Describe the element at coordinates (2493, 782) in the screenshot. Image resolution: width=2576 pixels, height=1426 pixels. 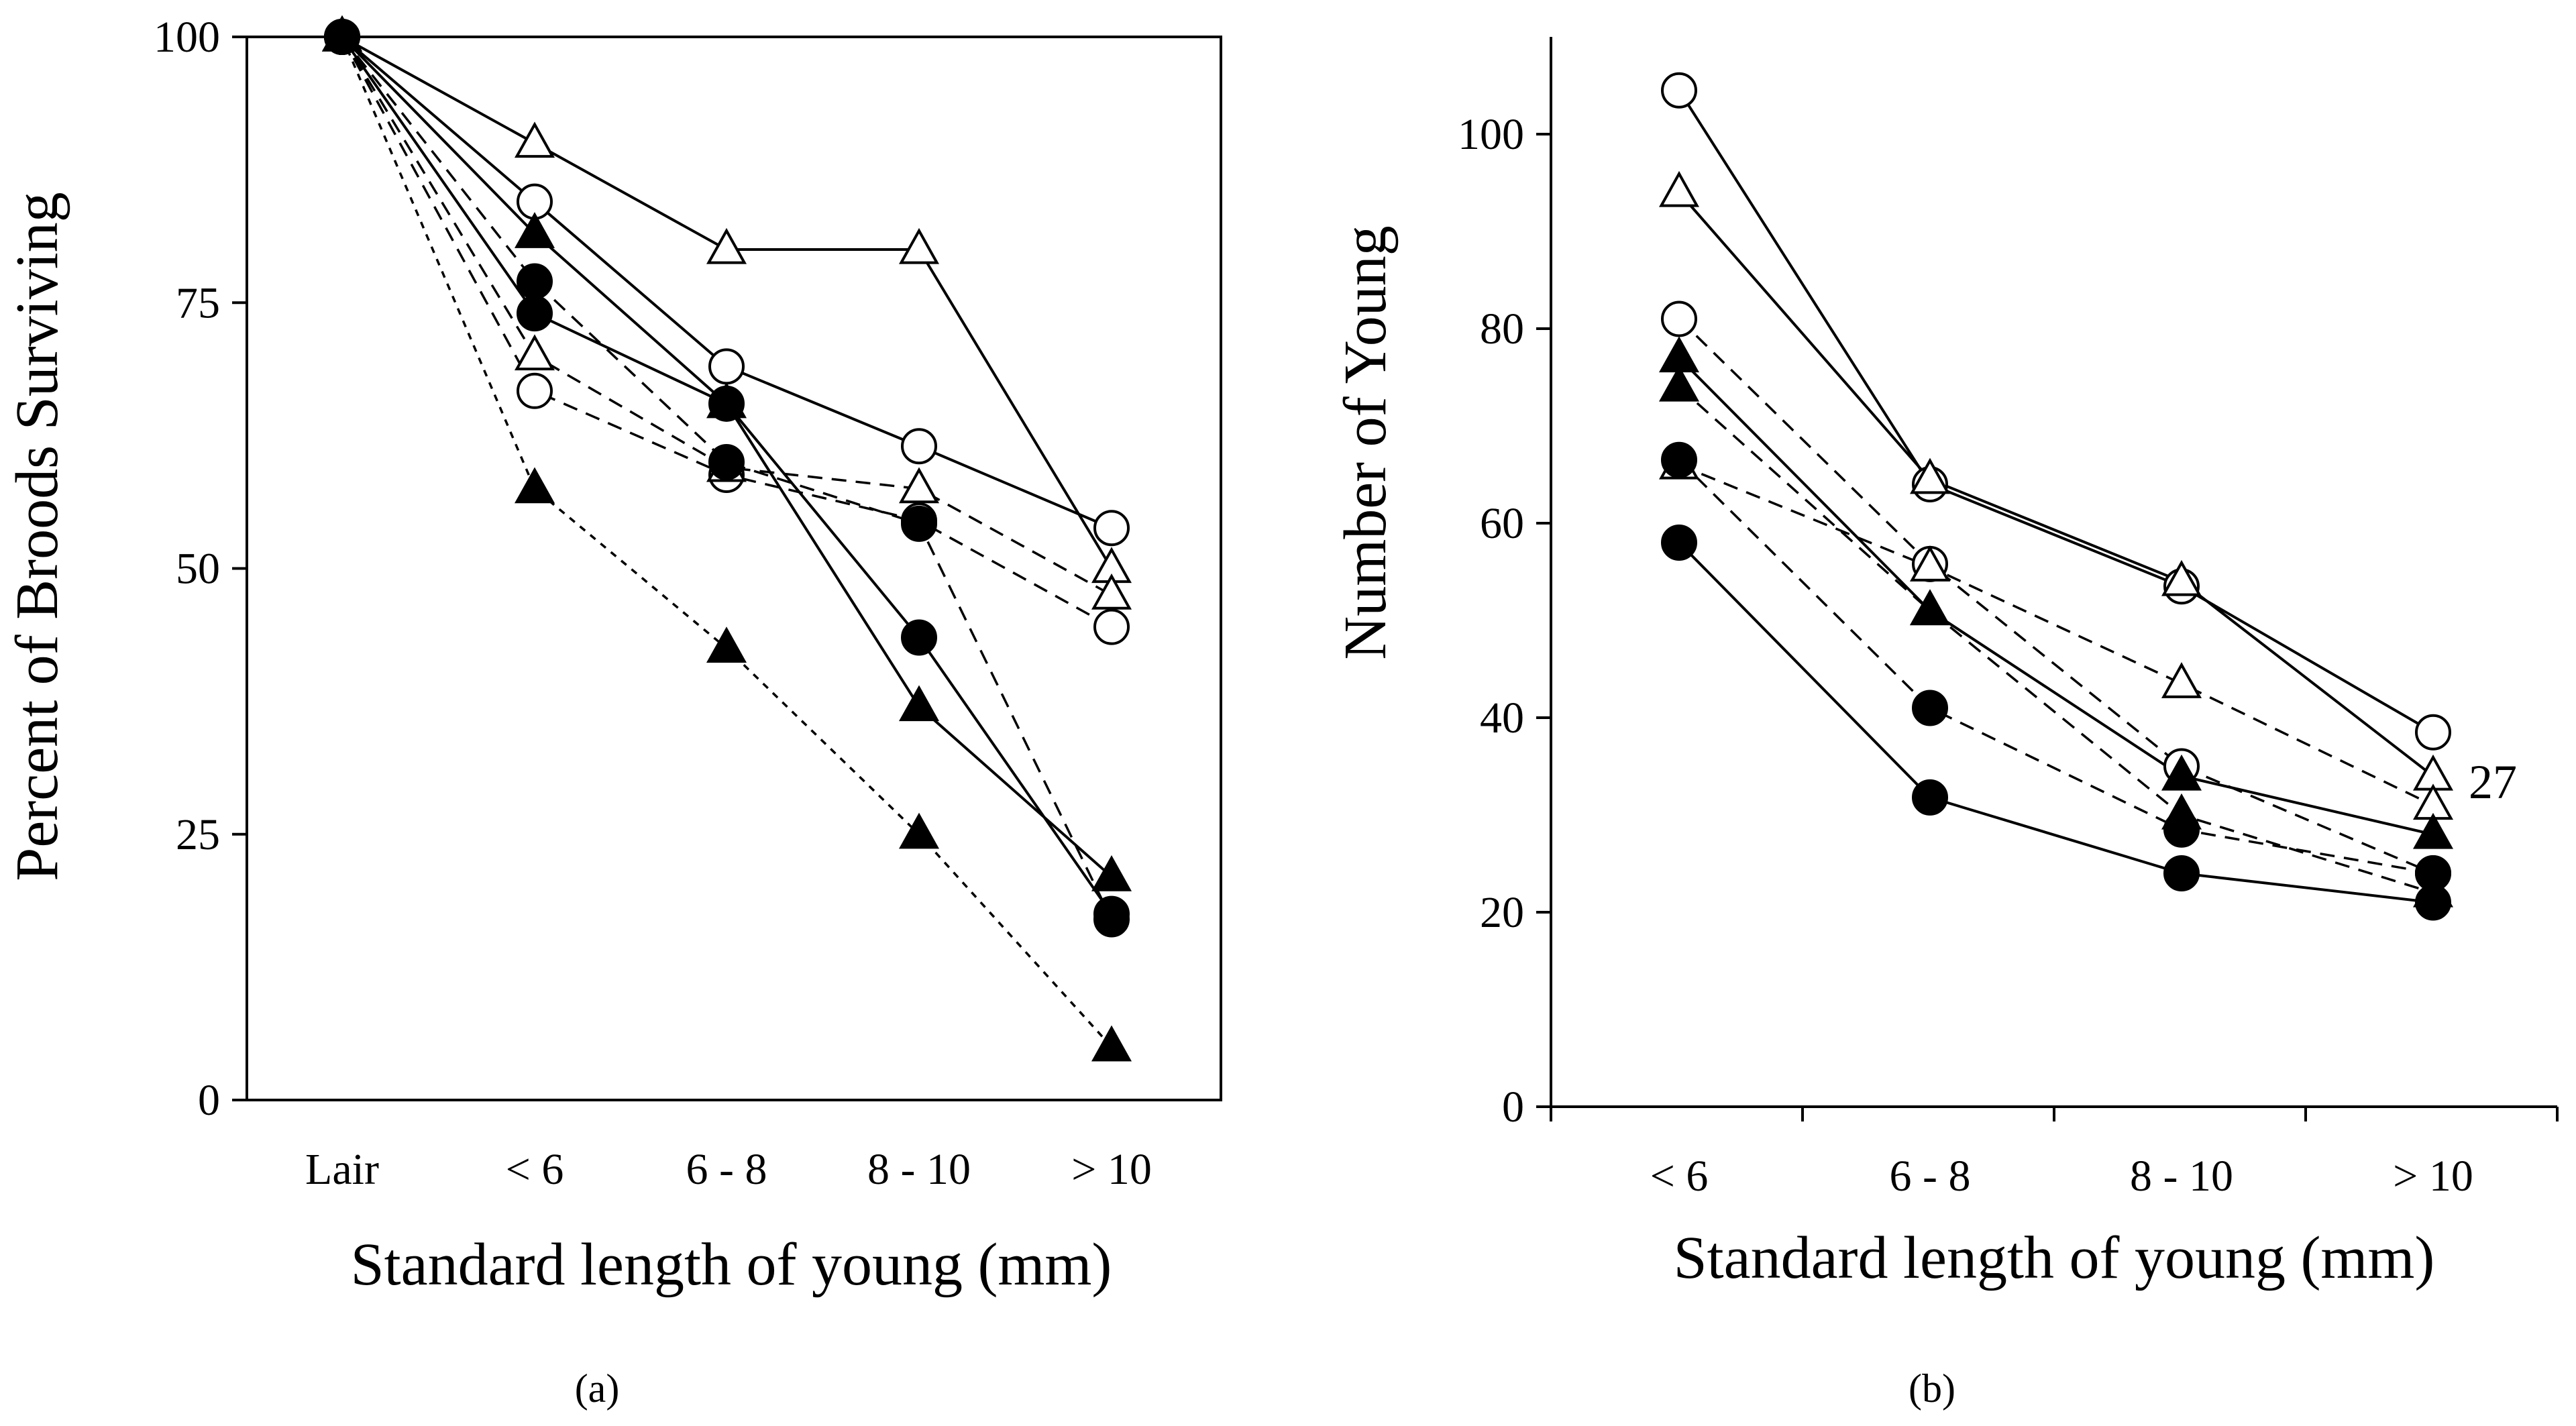
I see `annotation-label: 27` at that location.